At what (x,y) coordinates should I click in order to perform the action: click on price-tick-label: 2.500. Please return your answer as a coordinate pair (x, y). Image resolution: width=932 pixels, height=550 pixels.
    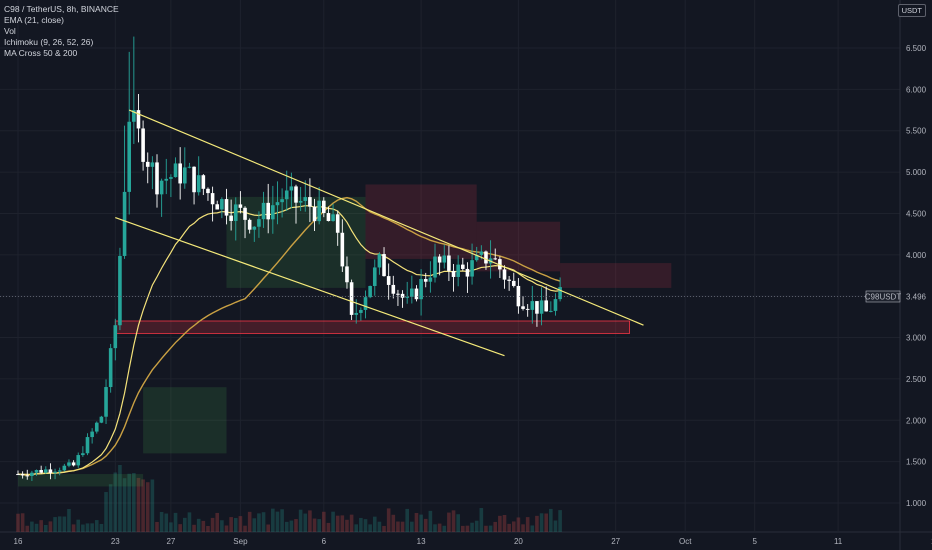
    Looking at the image, I should click on (916, 379).